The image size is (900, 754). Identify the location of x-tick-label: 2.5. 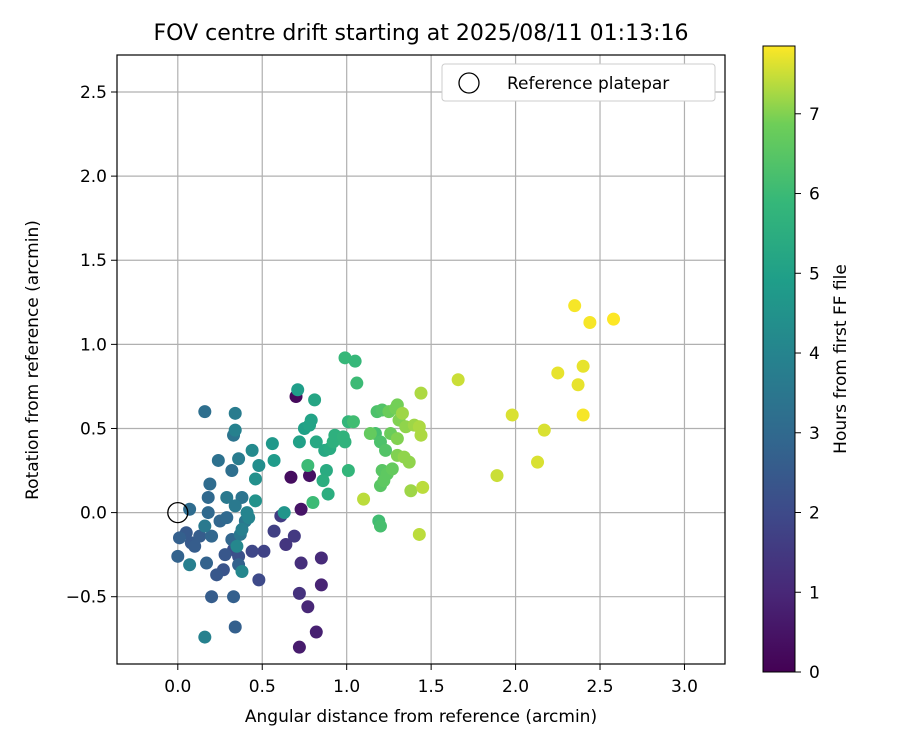
(599, 687).